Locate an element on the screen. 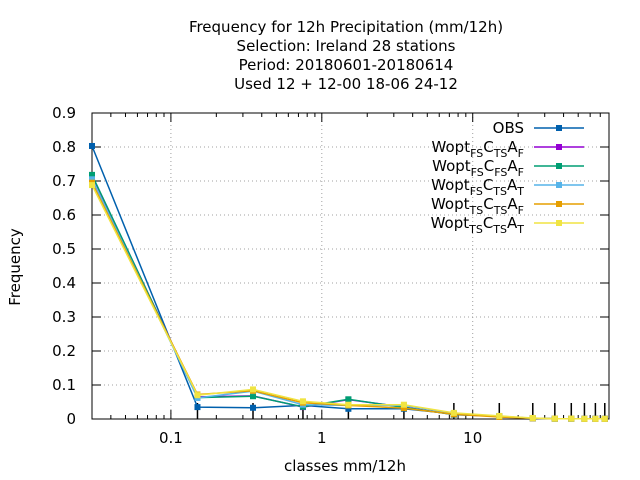 This screenshot has height=480, width=640. legend-item: WoptTSCTSAT is located at coordinates (507, 225).